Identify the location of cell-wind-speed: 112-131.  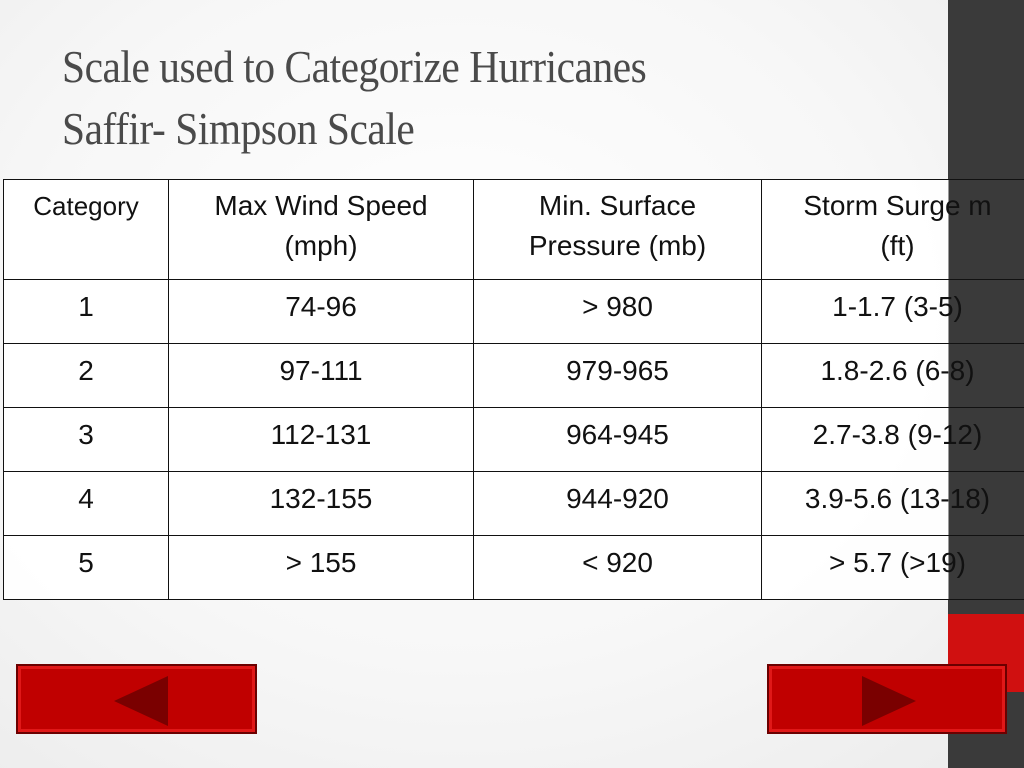
(321, 439).